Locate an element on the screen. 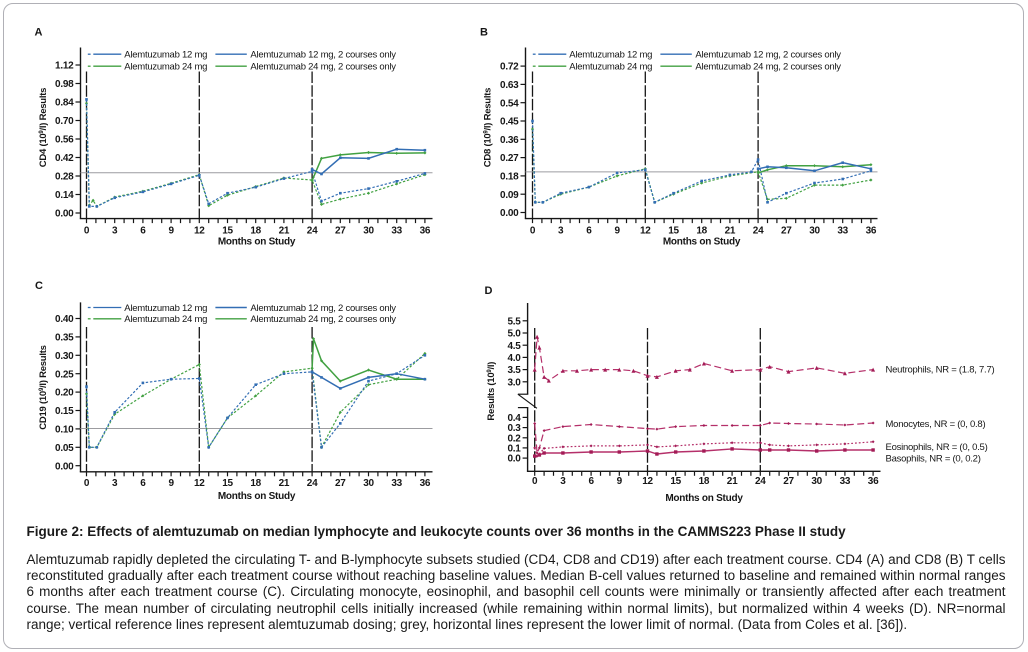  svg-text:Alemtuzumab 24 mg, 2 courses o: Alemtuzumab 24 mg, 2 courses only is located at coordinates (768, 67).